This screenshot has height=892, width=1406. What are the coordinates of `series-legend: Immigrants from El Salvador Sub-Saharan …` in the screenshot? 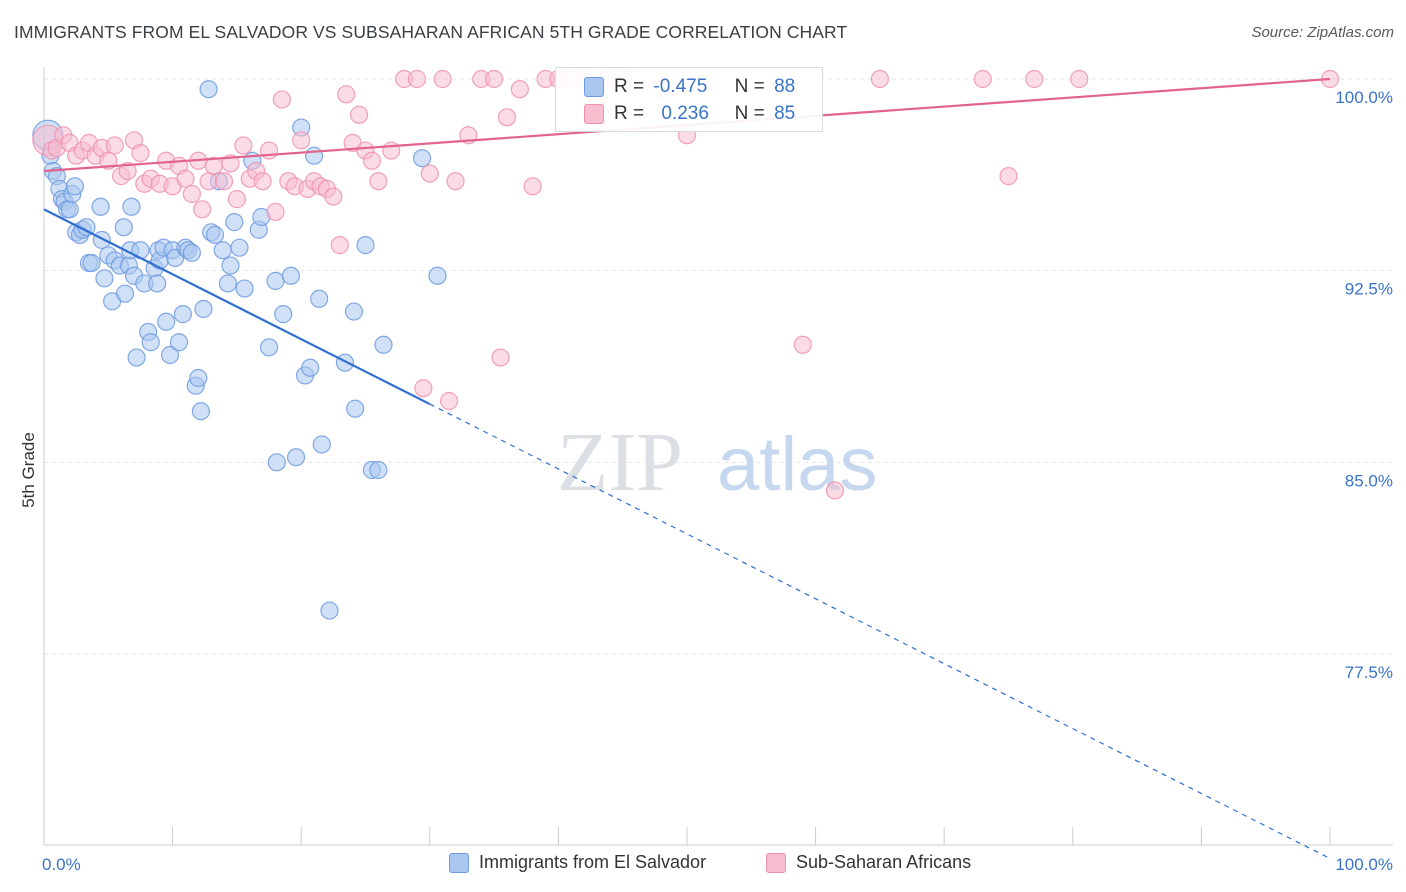 It's located at (703, 864).